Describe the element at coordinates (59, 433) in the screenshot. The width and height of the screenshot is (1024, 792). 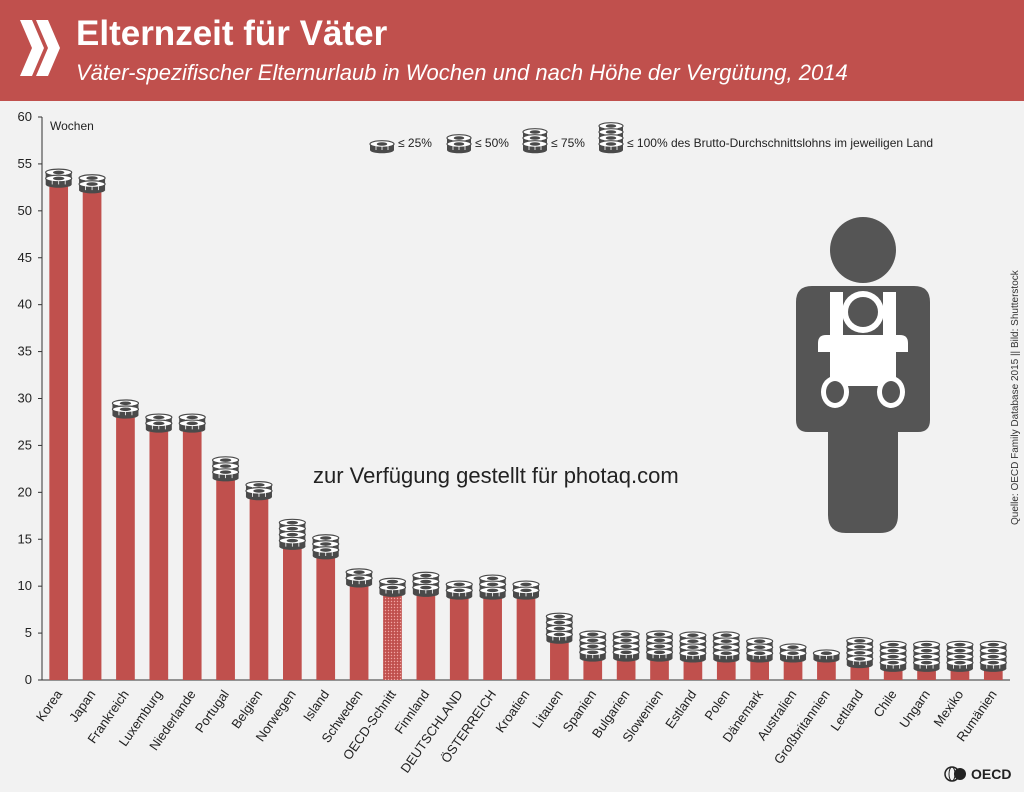
I see `bar-korea` at that location.